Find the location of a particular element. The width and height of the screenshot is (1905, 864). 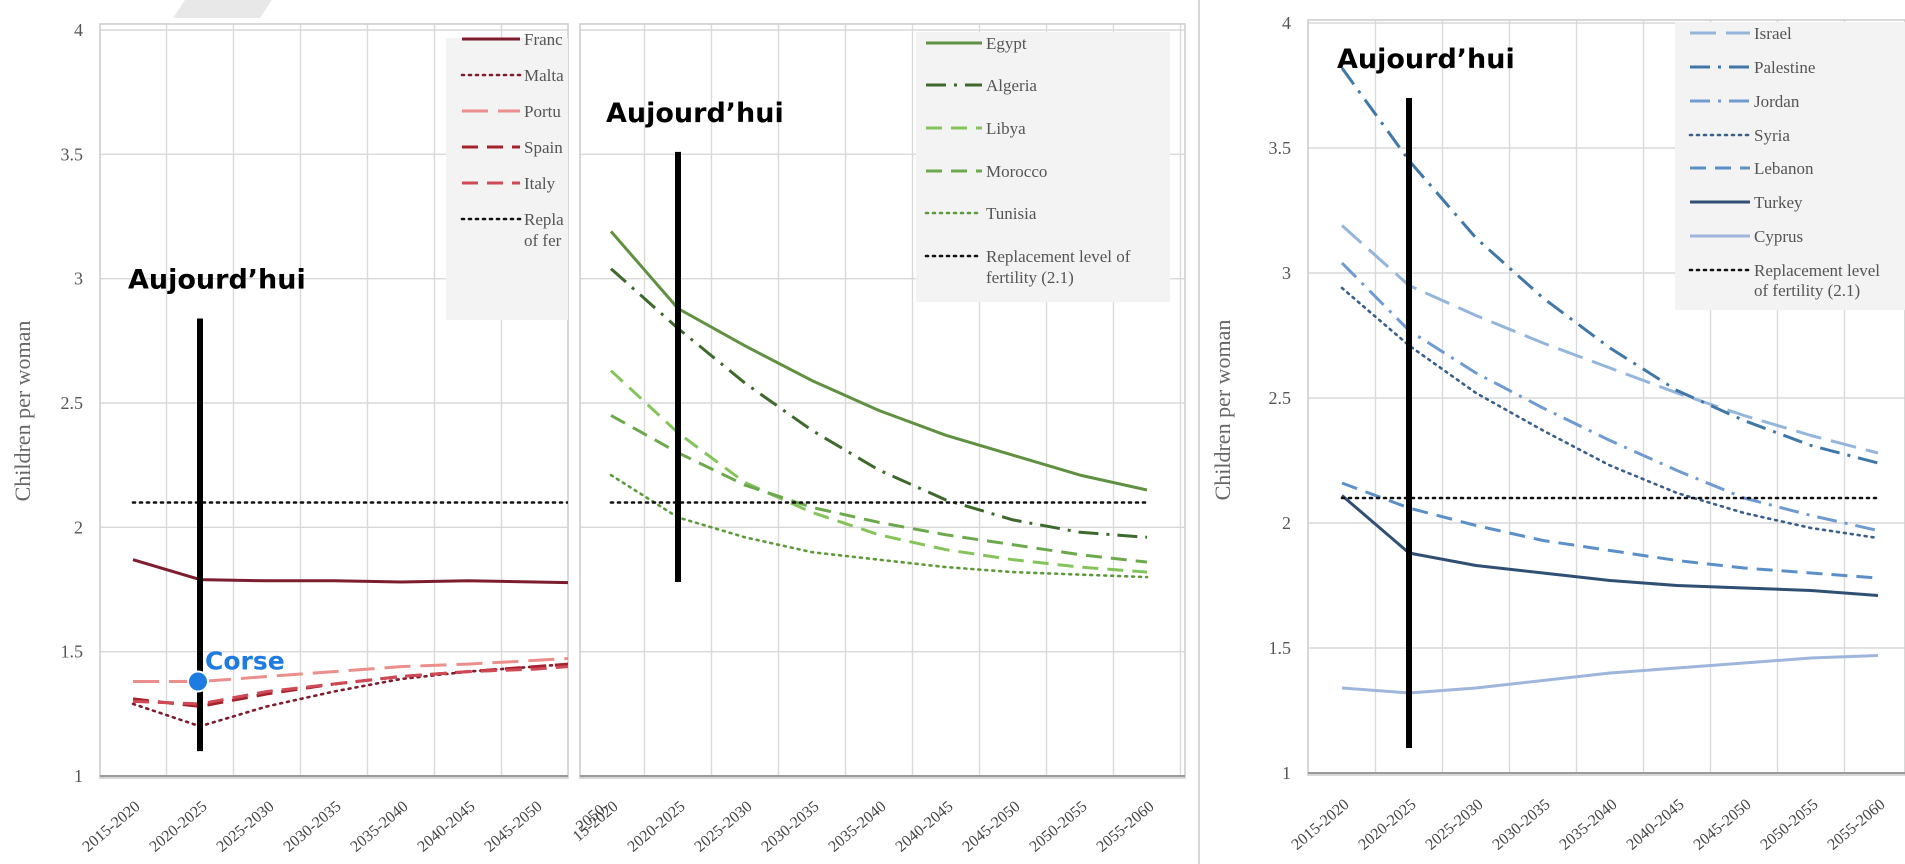

corse-label: Corse is located at coordinates (245, 661).